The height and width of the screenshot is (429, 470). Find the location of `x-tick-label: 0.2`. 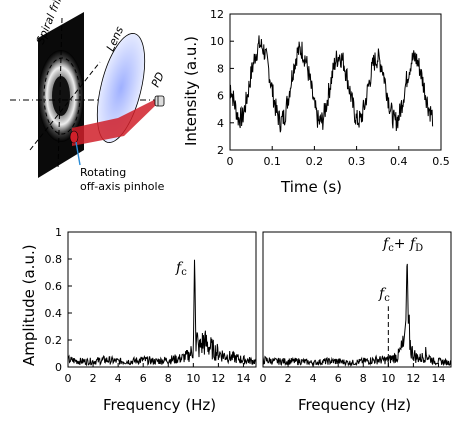

x-tick-label: 0.2 is located at coordinates (315, 161).